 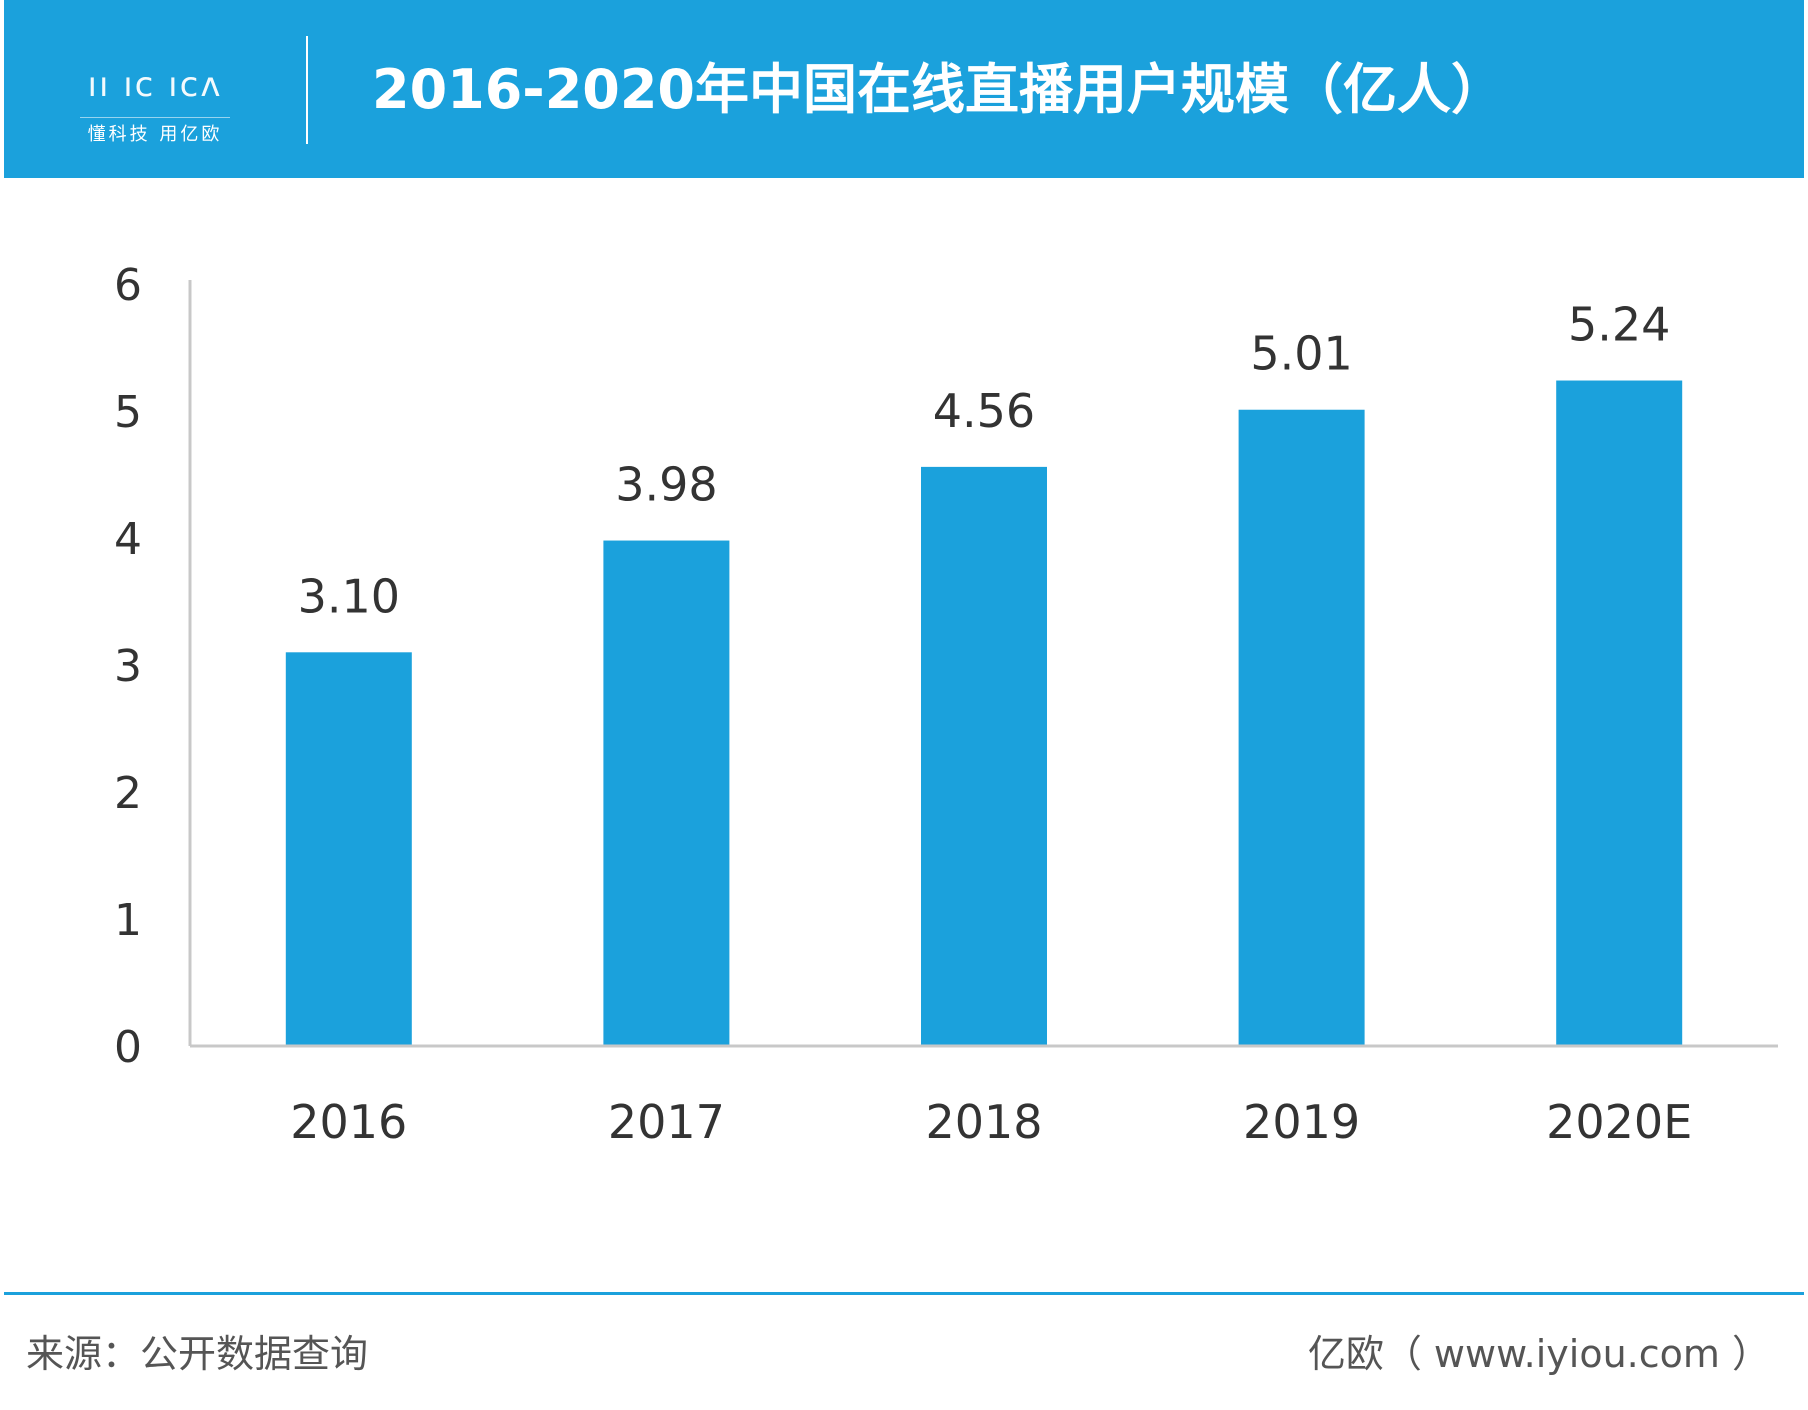 I want to click on value-label-2017: 3.98, so click(x=666, y=485).